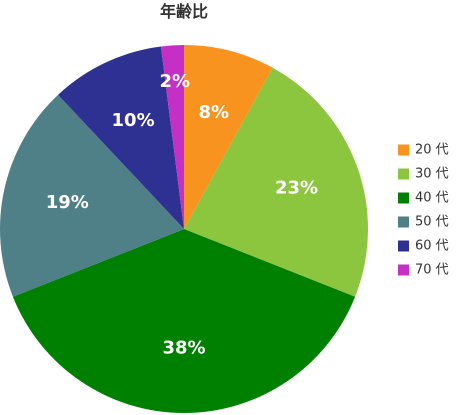 The width and height of the screenshot is (457, 415). I want to click on legend: 20 代 30 代 40 代 50 代 60 代 70 代, so click(423, 210).